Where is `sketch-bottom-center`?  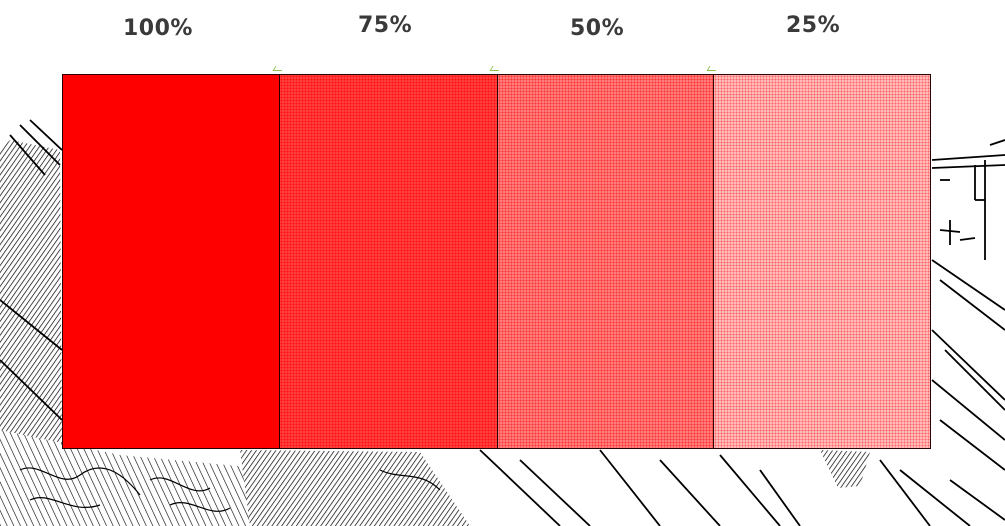
sketch-bottom-center is located at coordinates (355, 488).